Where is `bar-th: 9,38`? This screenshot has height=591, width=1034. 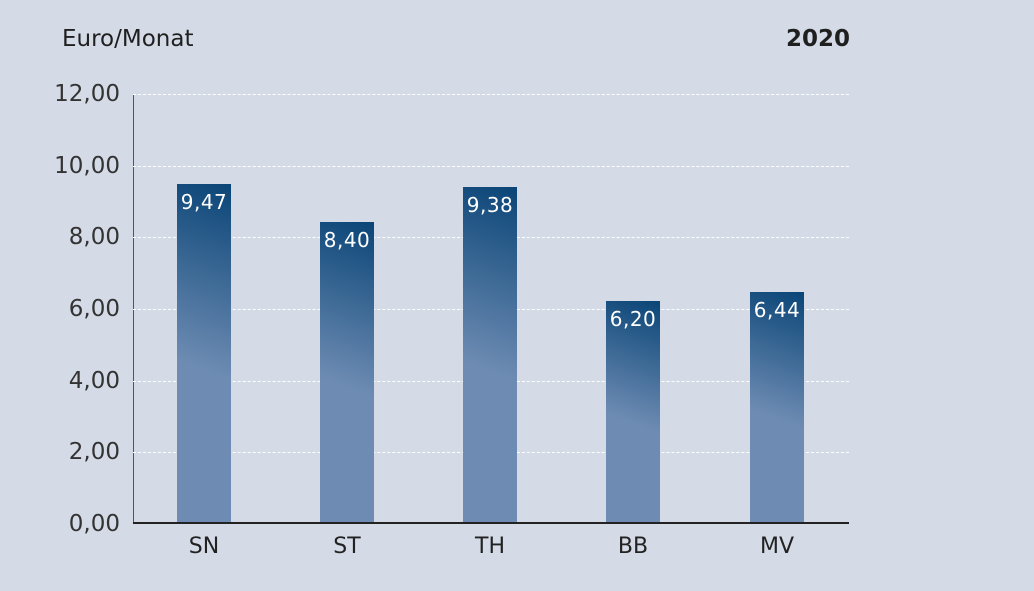 bar-th: 9,38 is located at coordinates (490, 354).